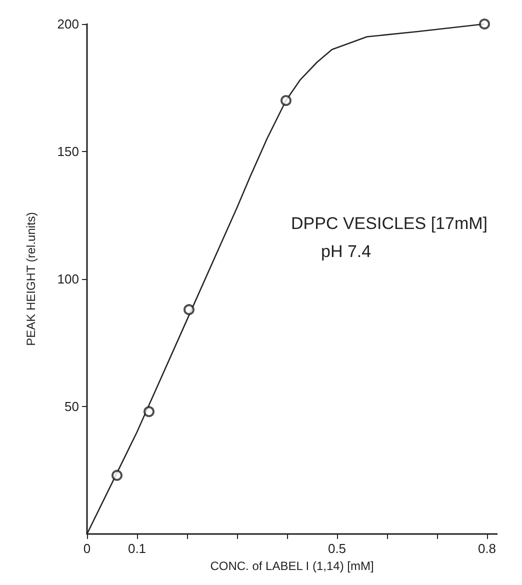 This screenshot has height=585, width=522. Describe the element at coordinates (87, 548) in the screenshot. I see `x-tick-label: 0` at that location.